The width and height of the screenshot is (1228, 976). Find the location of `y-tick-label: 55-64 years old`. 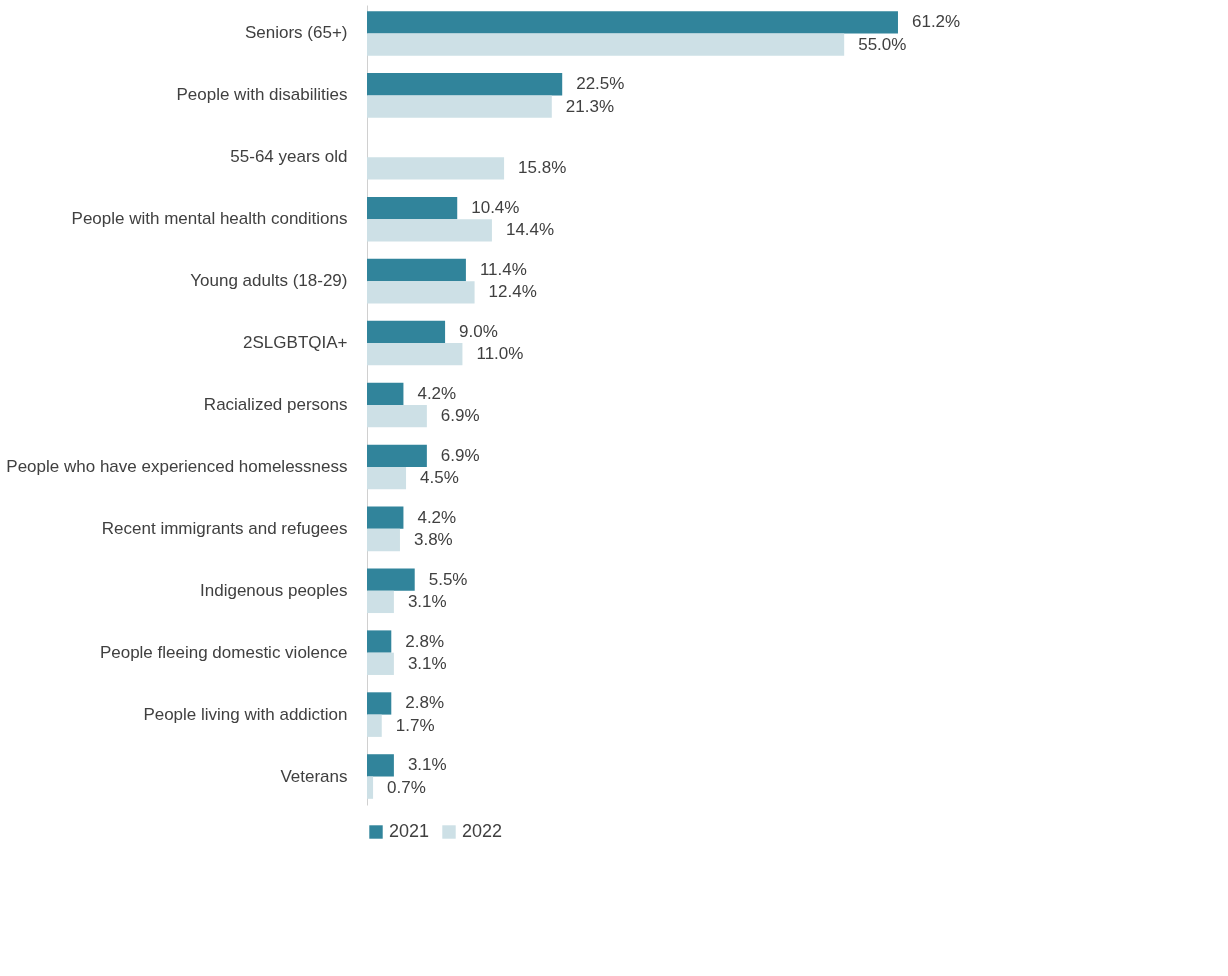

y-tick-label: 55-64 years old is located at coordinates (289, 157).